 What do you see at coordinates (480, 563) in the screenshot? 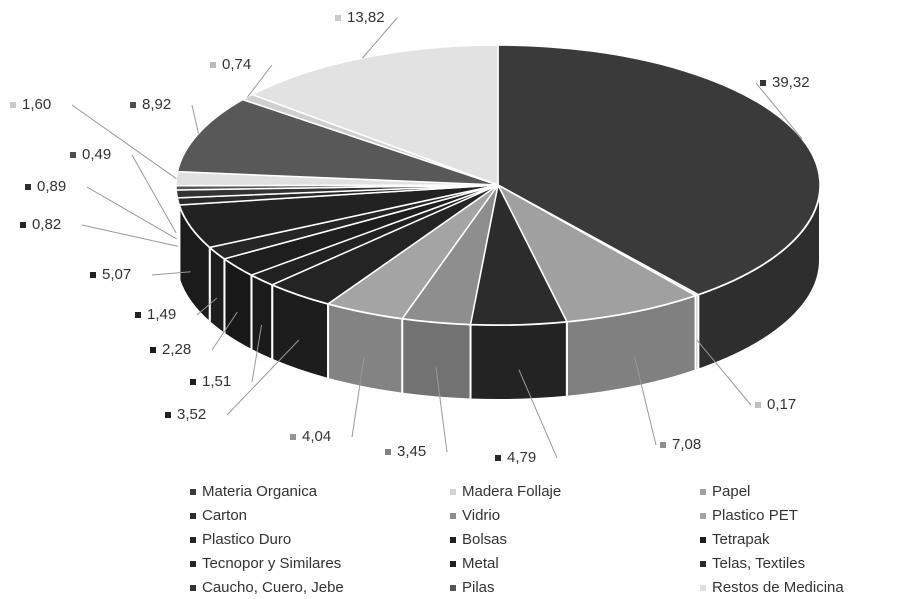
I see `legend-label: Metal` at bounding box center [480, 563].